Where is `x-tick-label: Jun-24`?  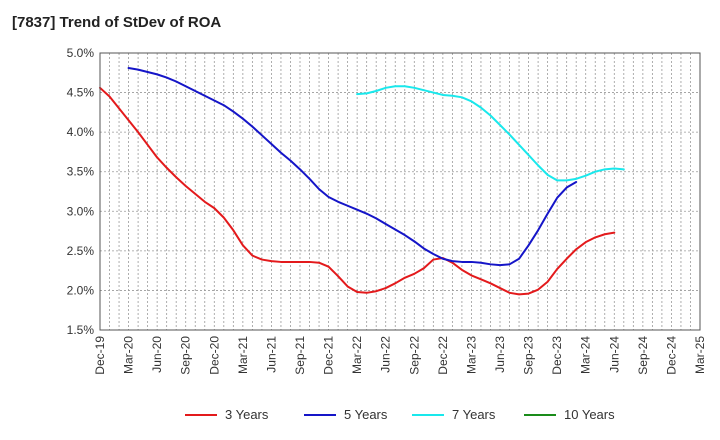 x-tick-label: Jun-24 is located at coordinates (614, 354).